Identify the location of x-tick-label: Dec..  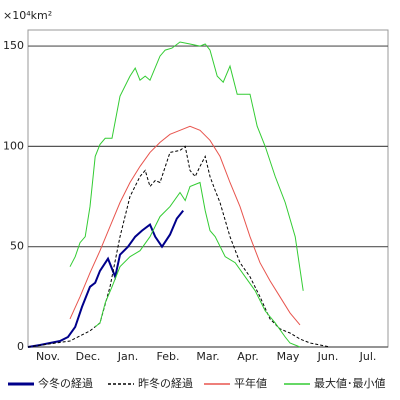
(88, 356).